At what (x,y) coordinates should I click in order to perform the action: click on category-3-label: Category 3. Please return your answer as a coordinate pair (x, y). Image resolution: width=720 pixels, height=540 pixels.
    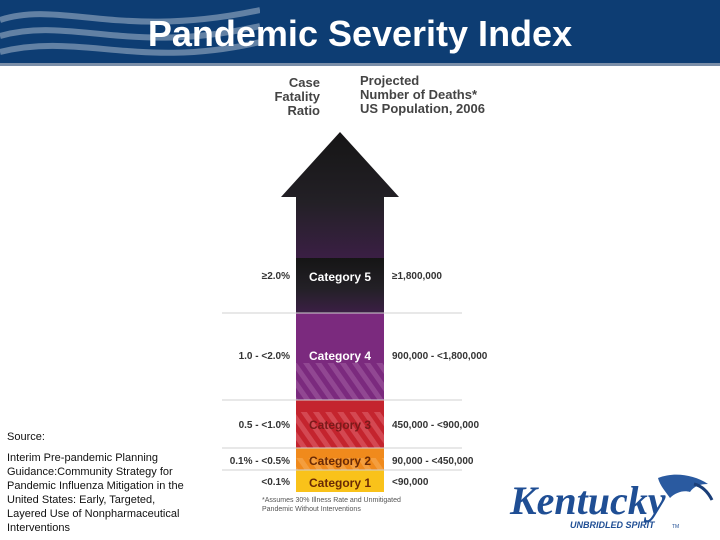
    Looking at the image, I should click on (340, 425).